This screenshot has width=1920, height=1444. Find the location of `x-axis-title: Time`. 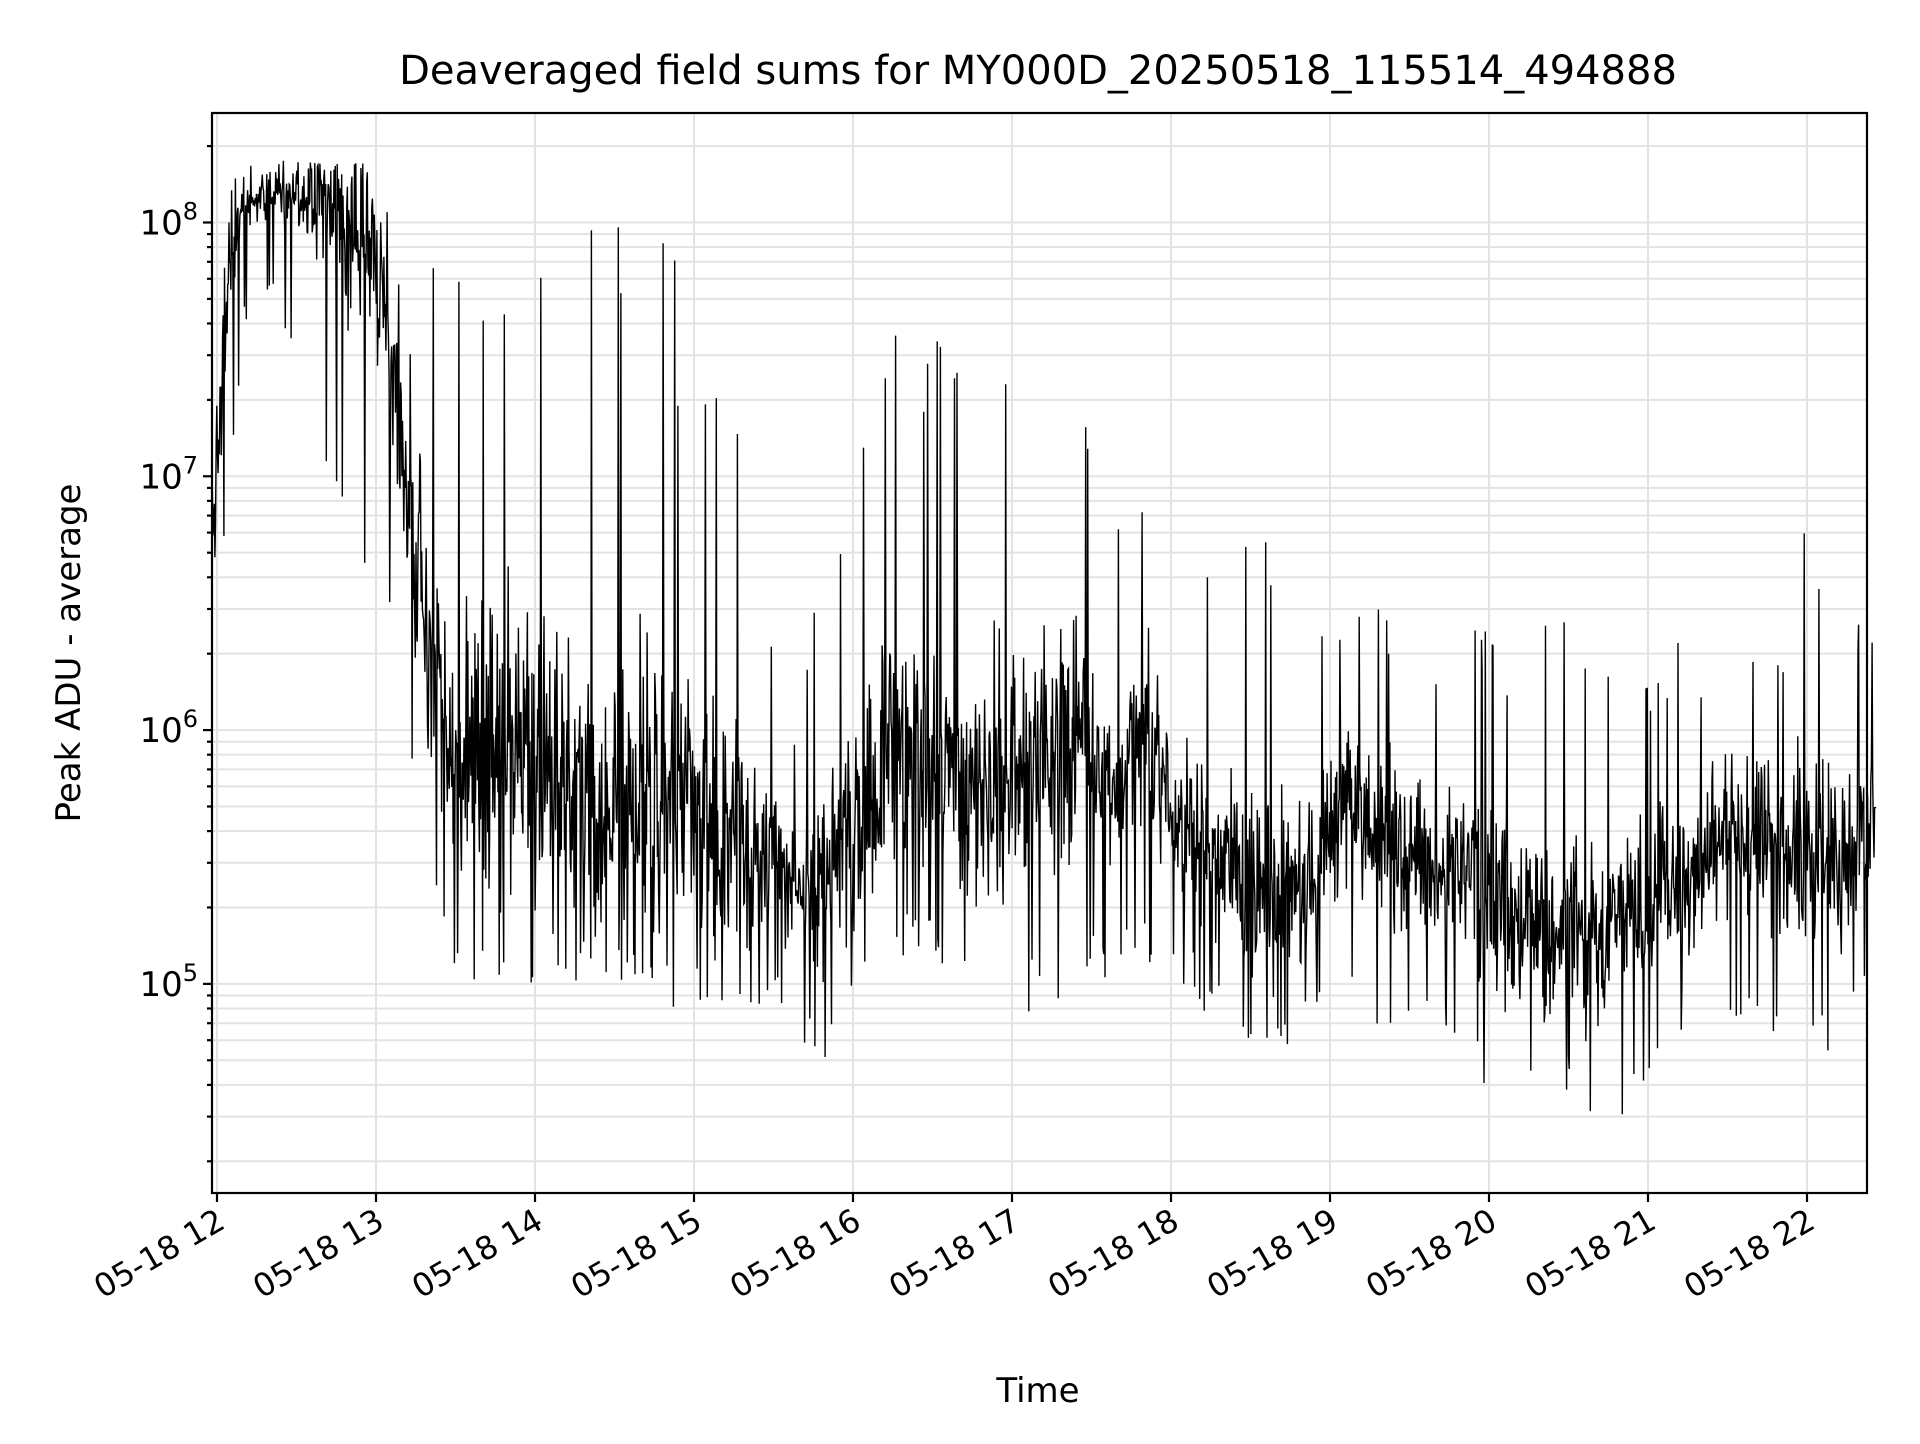

x-axis-title: Time is located at coordinates (1037, 1391).